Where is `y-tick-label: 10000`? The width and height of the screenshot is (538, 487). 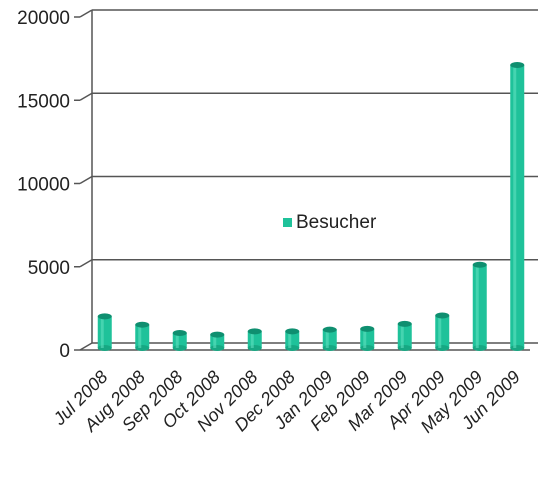 y-tick-label: 10000 is located at coordinates (43, 185).